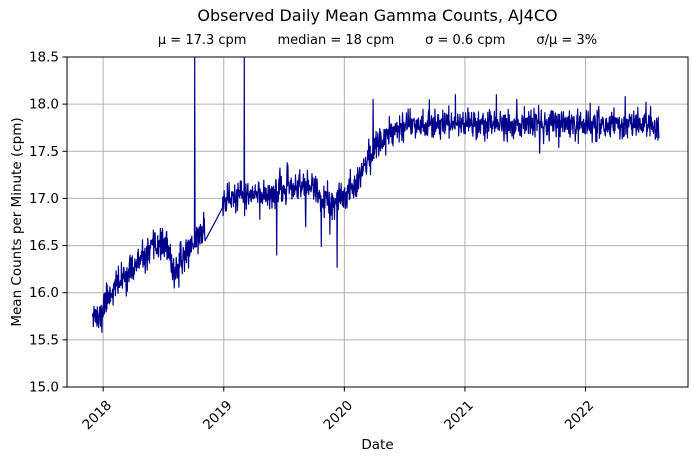  I want to click on y-tick-label: 18.0, so click(44, 105).